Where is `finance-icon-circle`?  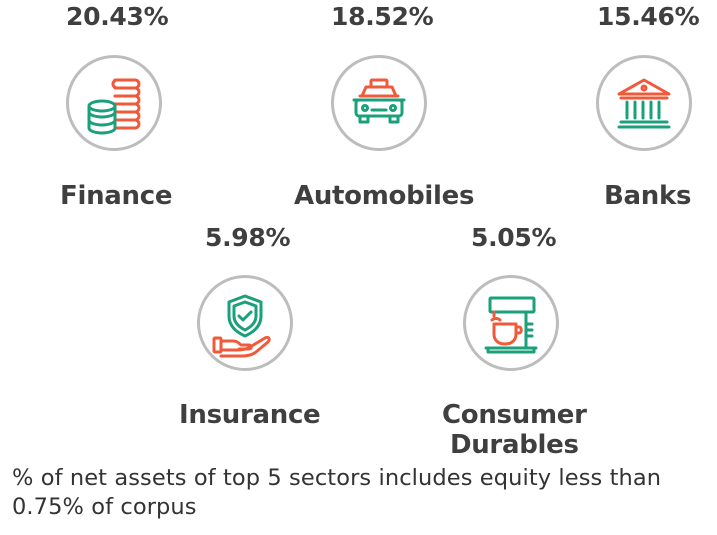
finance-icon-circle is located at coordinates (114, 103).